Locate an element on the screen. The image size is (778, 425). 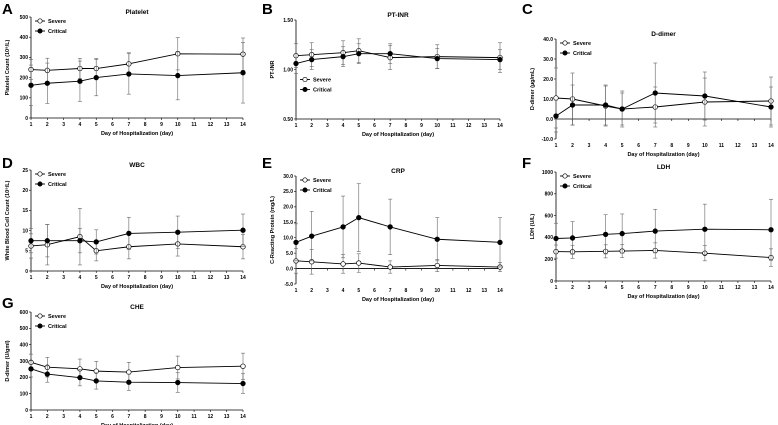
y-tick-label: 1.00 is located at coordinates (288, 70).